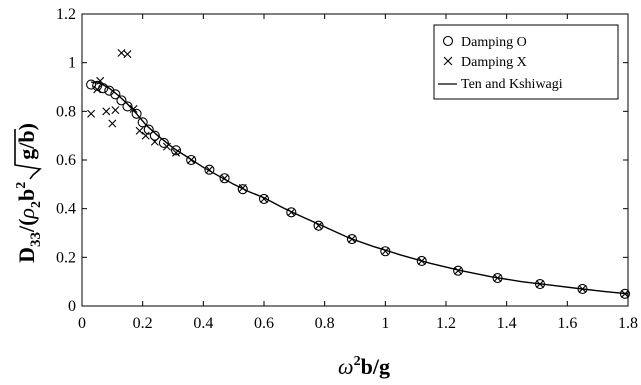 The image size is (641, 385). Describe the element at coordinates (26, 214) in the screenshot. I see `ylabel-rho: ρ` at that location.